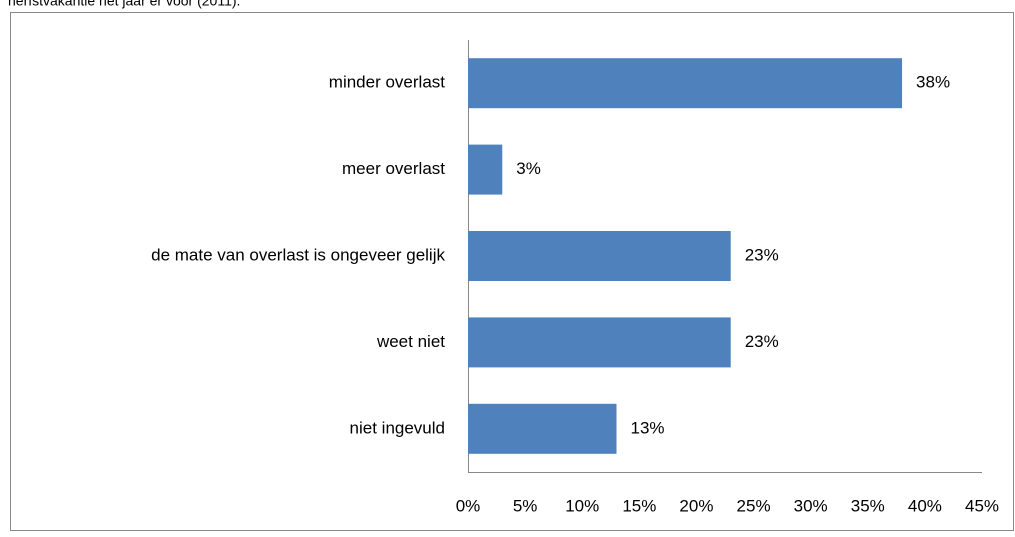 This screenshot has height=537, width=1015. Describe the element at coordinates (925, 505) in the screenshot. I see `x-tick-label: 40%` at that location.